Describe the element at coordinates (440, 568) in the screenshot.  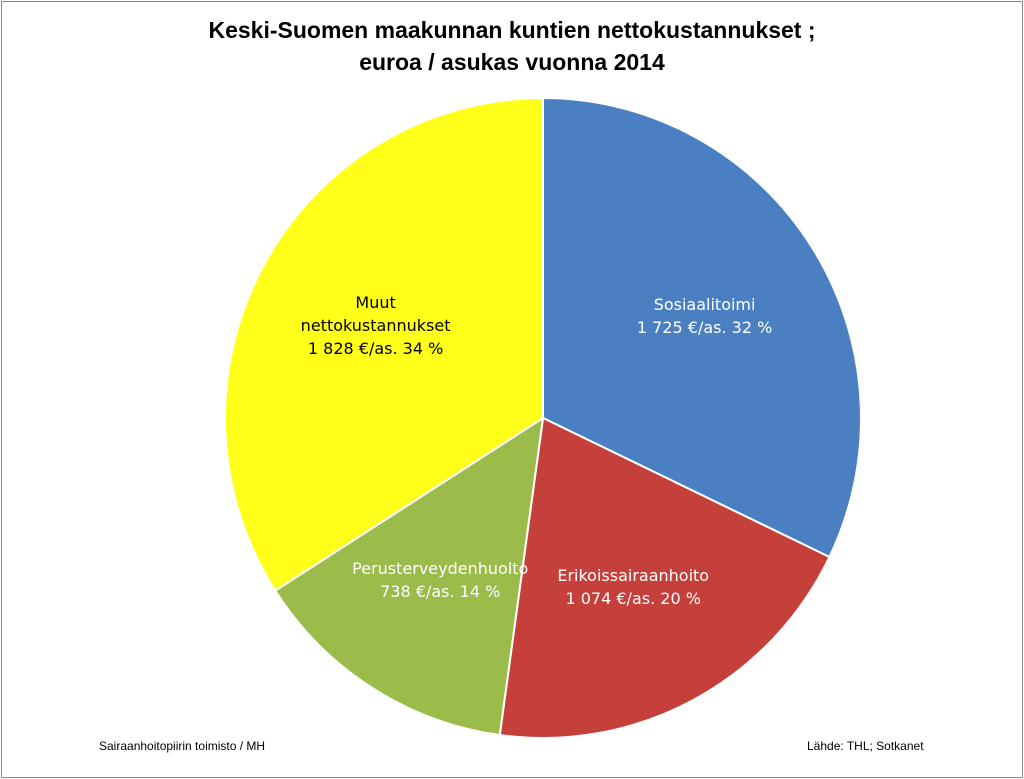
I see `slice-name: Perusterveydenhuolto` at that location.